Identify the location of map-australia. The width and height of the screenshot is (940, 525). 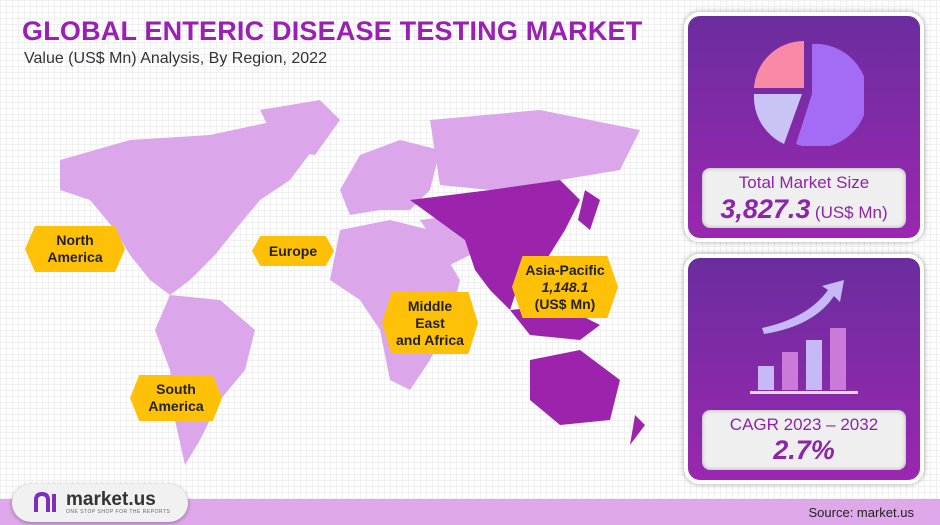
(575, 387).